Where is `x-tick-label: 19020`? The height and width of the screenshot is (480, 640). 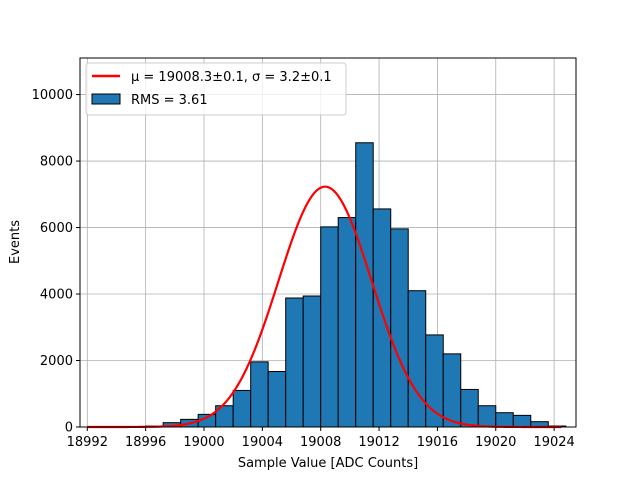
x-tick-label: 19020 is located at coordinates (495, 442).